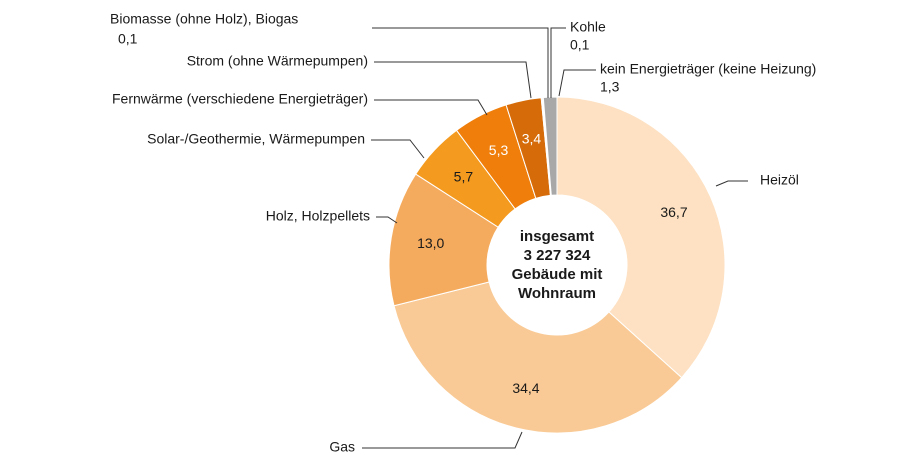 This screenshot has width=904, height=460. I want to click on value-label: 34,4, so click(525, 388).